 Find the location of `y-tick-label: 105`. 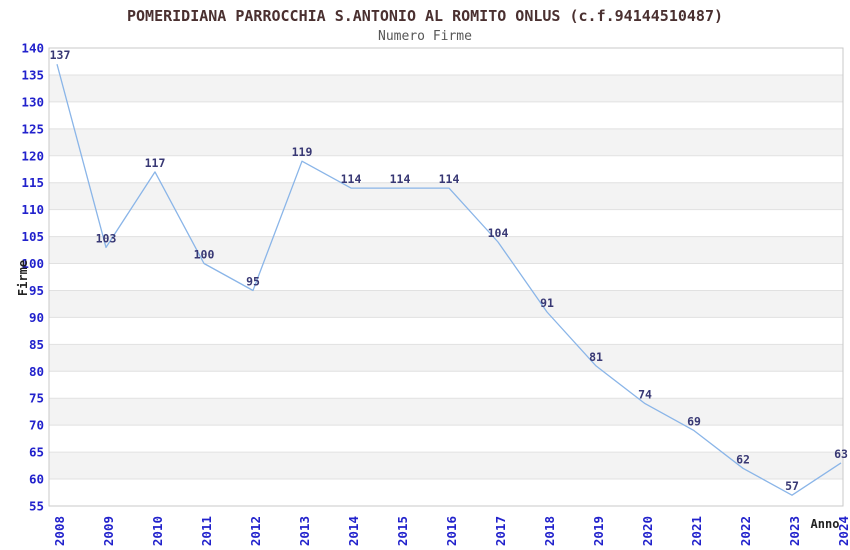

y-tick-label: 105 is located at coordinates (32, 236).